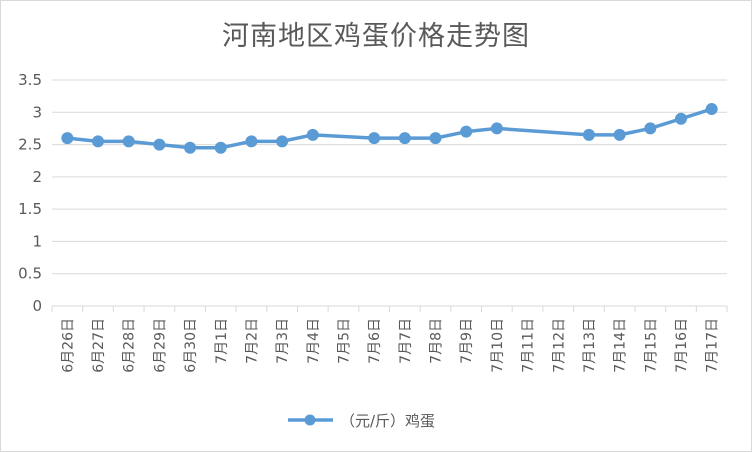  I want to click on series-layer, so click(389, 128).